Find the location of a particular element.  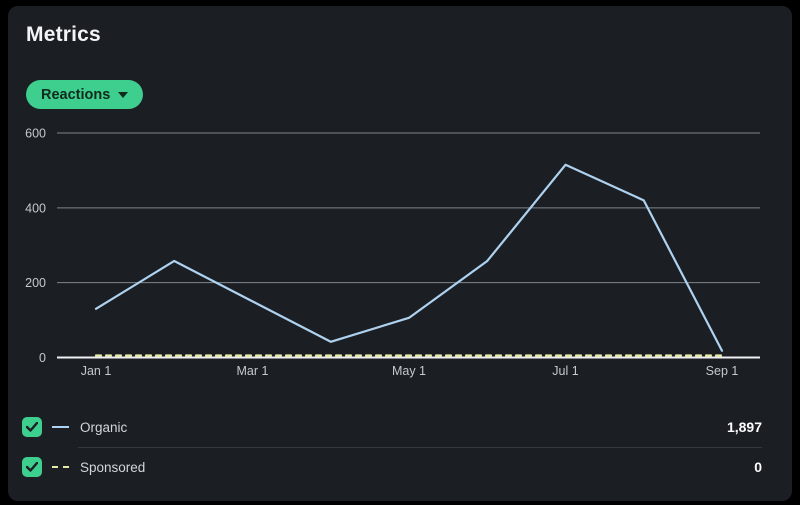

legend-label-organic: Organic is located at coordinates (104, 427).